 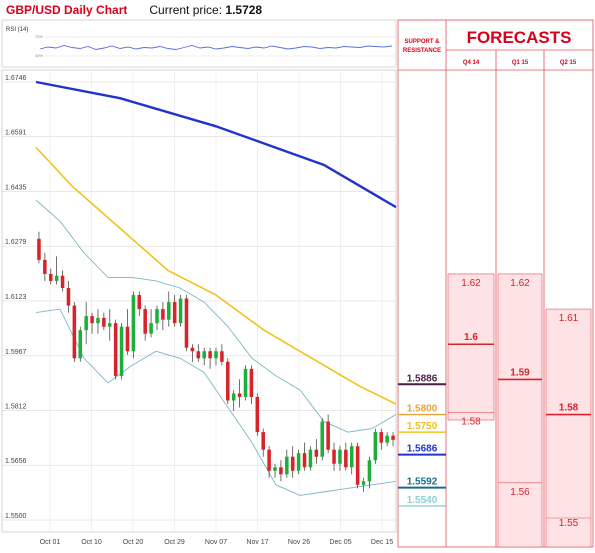 I want to click on sr-level-label: 1.5750, so click(x=422, y=426).